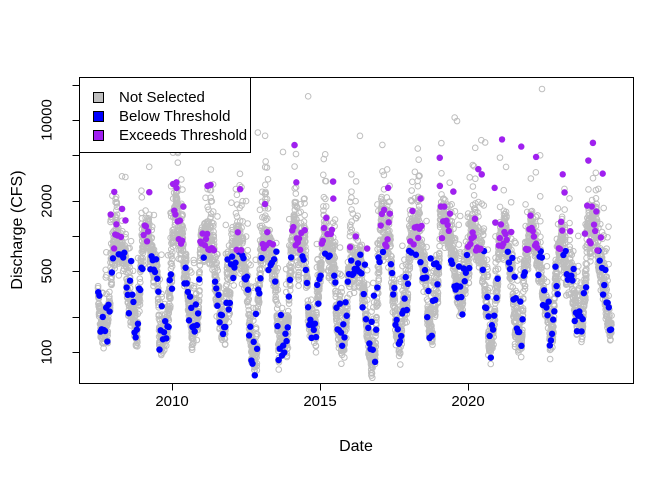  What do you see at coordinates (356, 446) in the screenshot?
I see `x-axis-title: Date` at bounding box center [356, 446].